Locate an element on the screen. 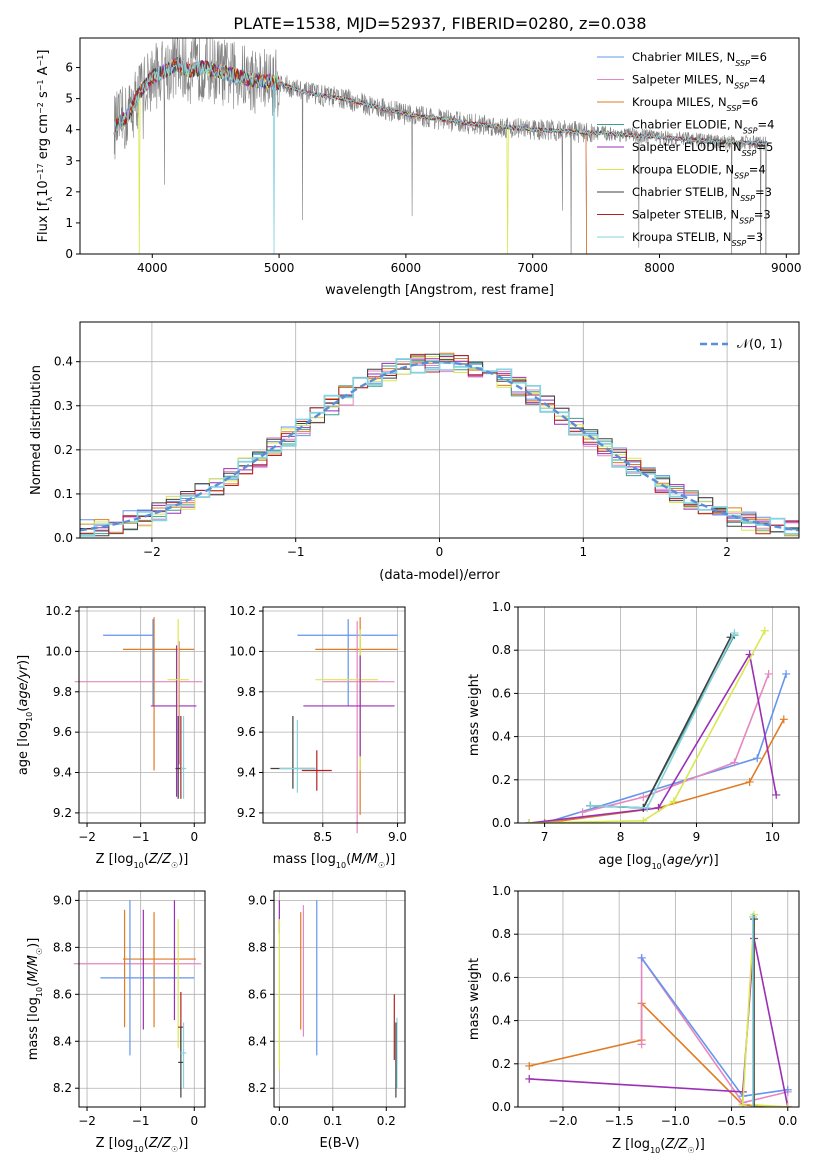 The width and height of the screenshot is (819, 1174). y-tick-label: 9.4 is located at coordinates (246, 773).